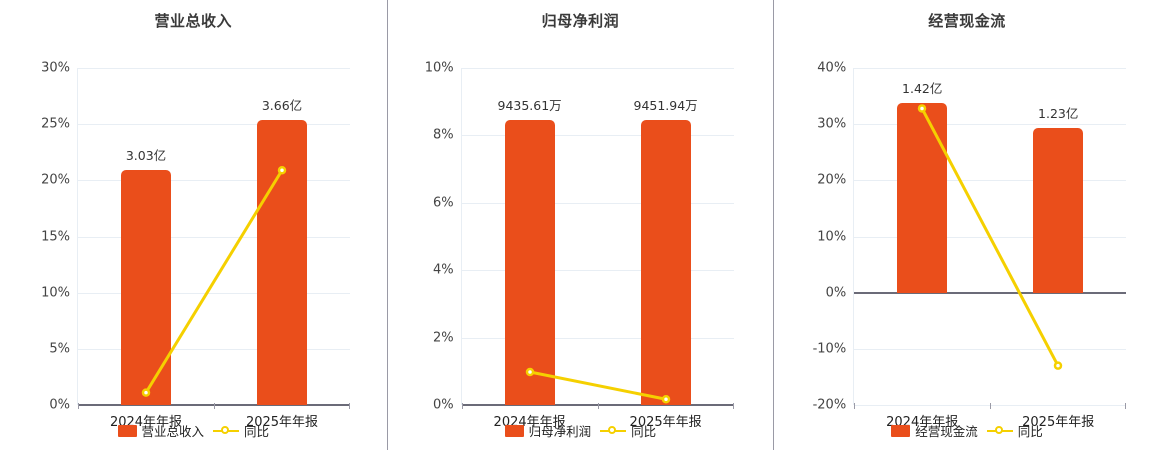 The image size is (1160, 450). I want to click on legend-item-bar: 归母净利润, so click(548, 430).